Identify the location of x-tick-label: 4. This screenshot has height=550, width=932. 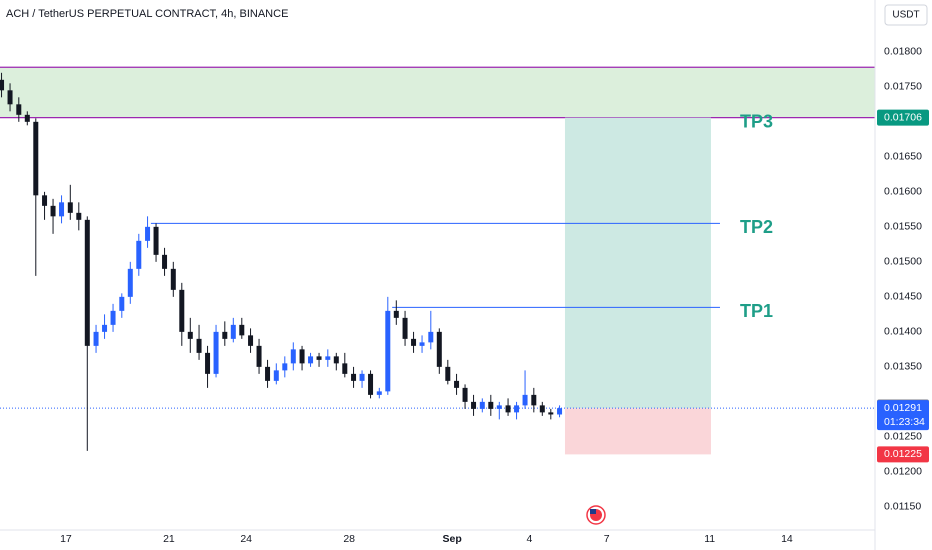
(530, 539).